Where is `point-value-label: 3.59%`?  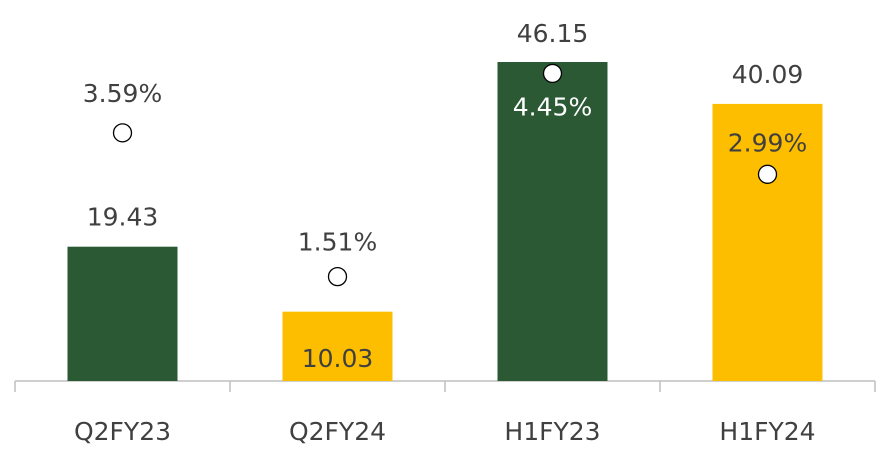
point-value-label: 3.59% is located at coordinates (122, 93).